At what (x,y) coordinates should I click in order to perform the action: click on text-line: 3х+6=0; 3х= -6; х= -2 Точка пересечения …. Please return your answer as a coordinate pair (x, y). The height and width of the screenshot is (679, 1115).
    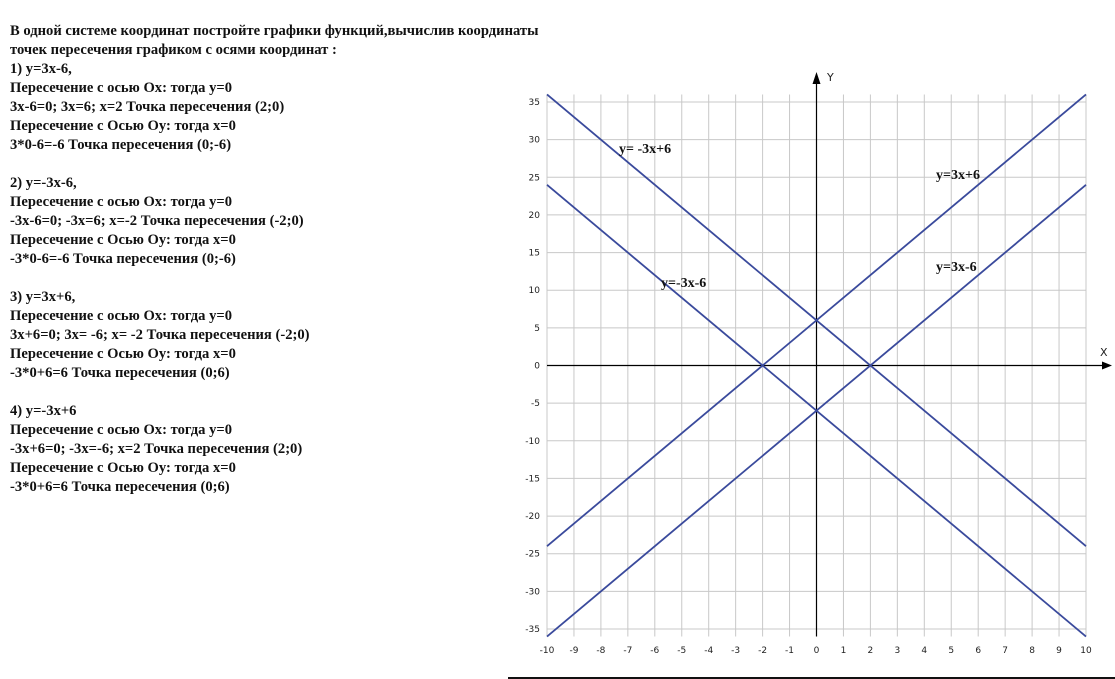
    Looking at the image, I should click on (160, 335).